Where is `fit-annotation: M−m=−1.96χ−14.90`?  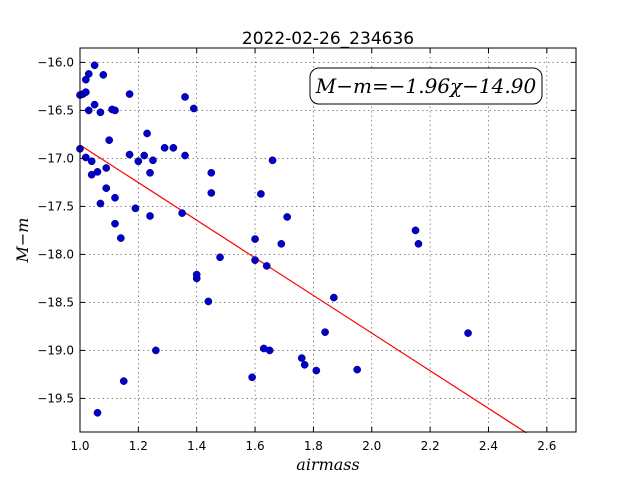
fit-annotation: M−m=−1.96χ−14.90 is located at coordinates (426, 86).